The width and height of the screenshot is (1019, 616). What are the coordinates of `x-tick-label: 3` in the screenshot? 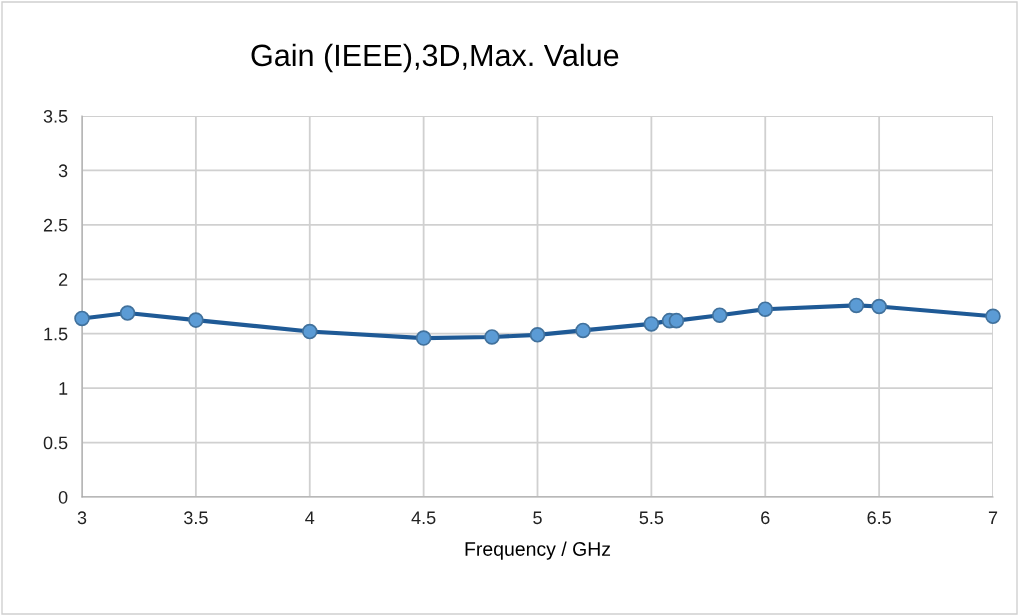 It's located at (82, 518).